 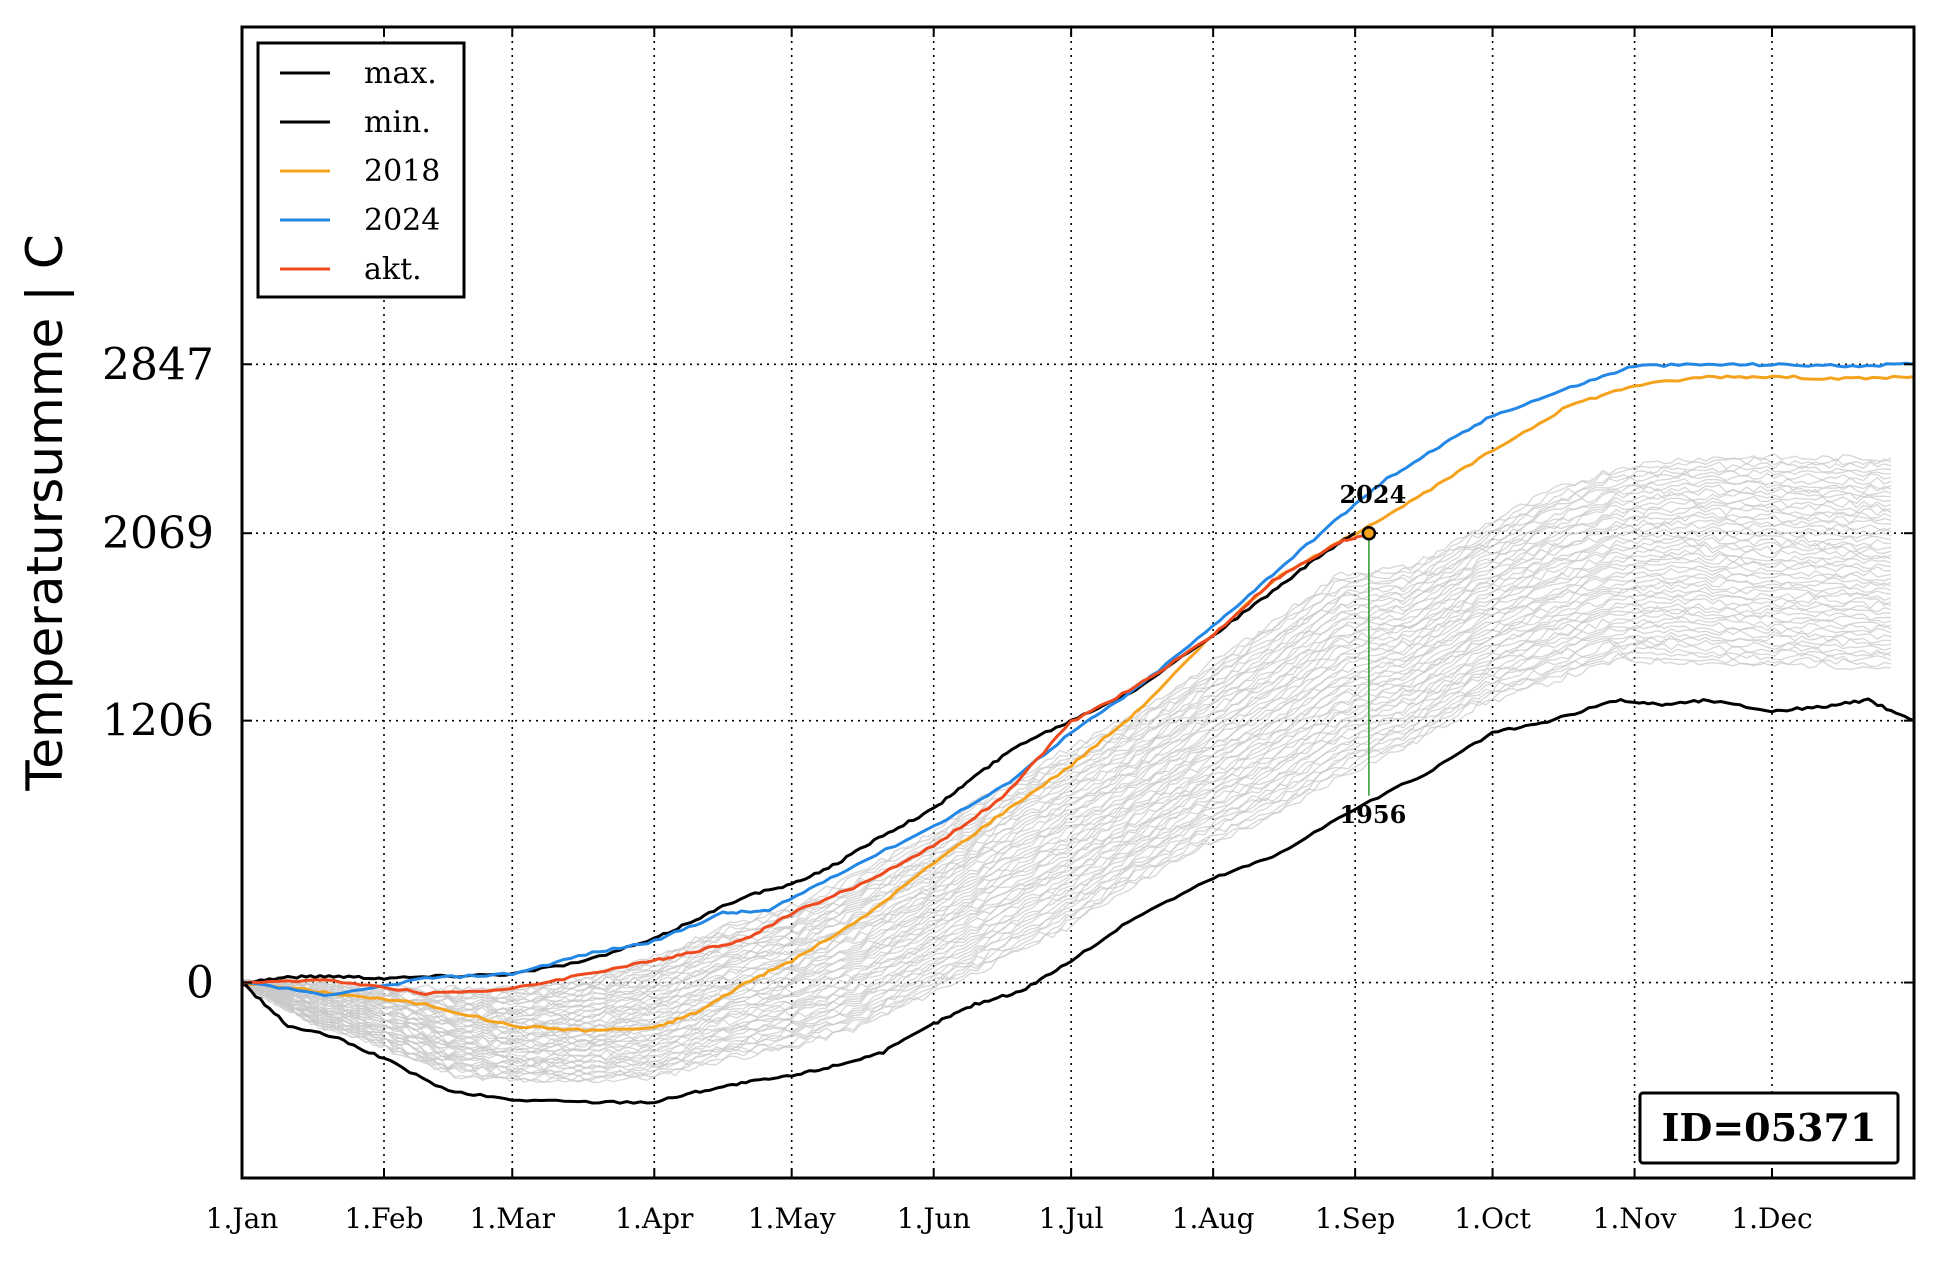 What do you see at coordinates (513, 1218) in the screenshot?
I see `x-tick-label: 1.Mar` at bounding box center [513, 1218].